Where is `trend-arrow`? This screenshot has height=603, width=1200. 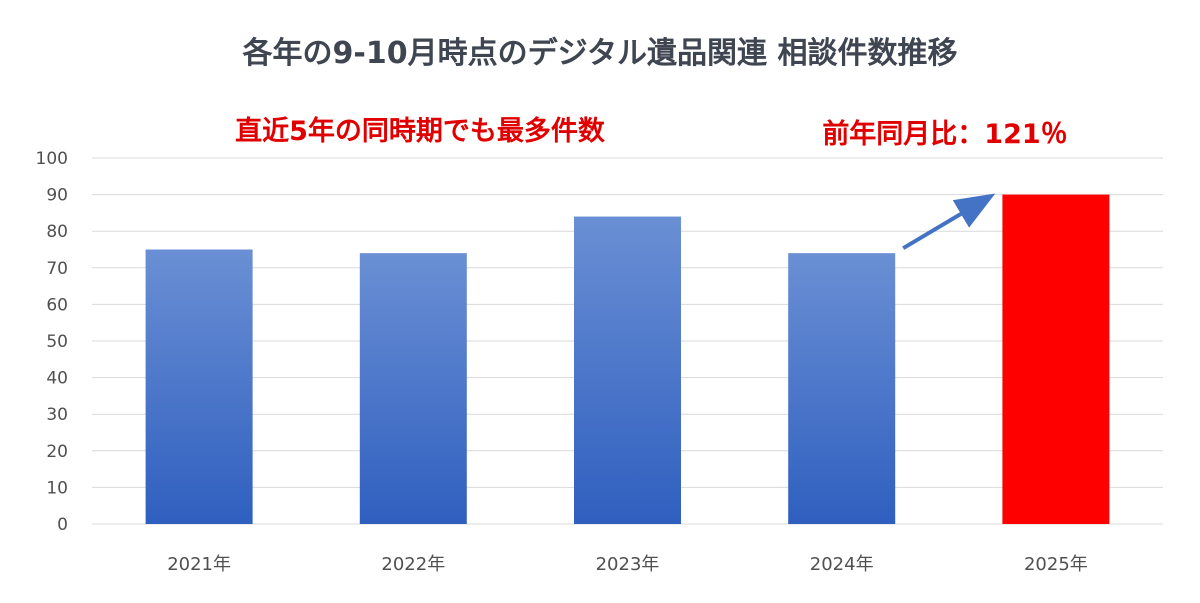 trend-arrow is located at coordinates (949, 221).